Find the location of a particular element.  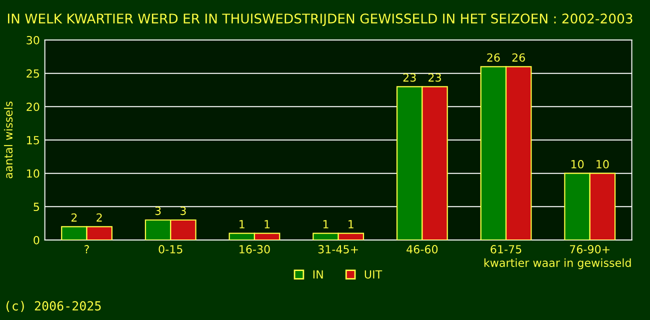

x-tick-label: 46-60 is located at coordinates (422, 249).